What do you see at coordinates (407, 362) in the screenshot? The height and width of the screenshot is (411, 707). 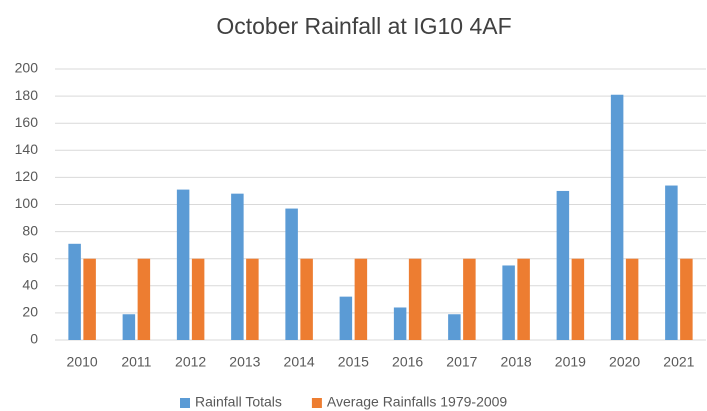 I see `x-tick-label: 2016` at bounding box center [407, 362].